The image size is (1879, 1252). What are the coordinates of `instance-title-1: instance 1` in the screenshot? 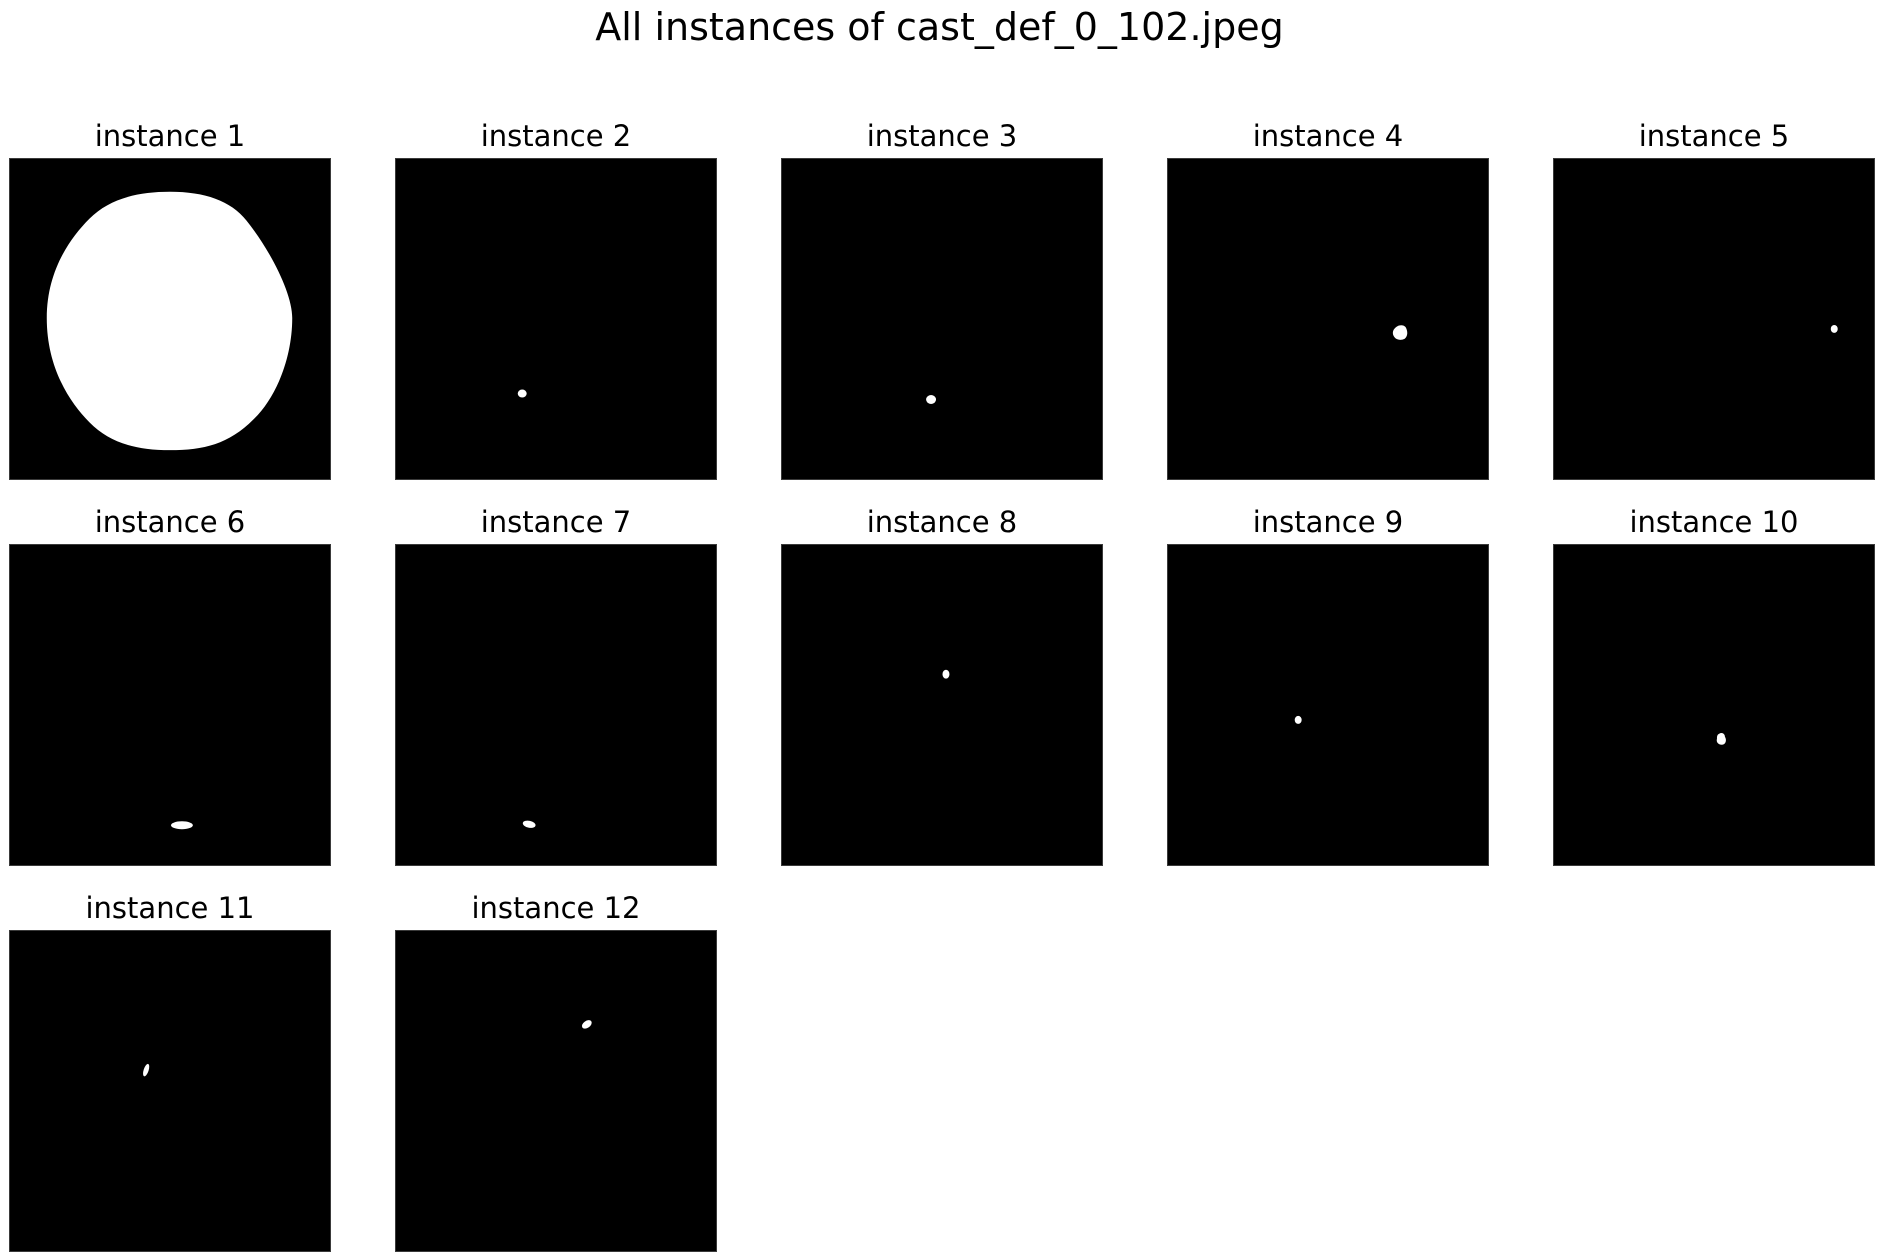 It's located at (170, 136).